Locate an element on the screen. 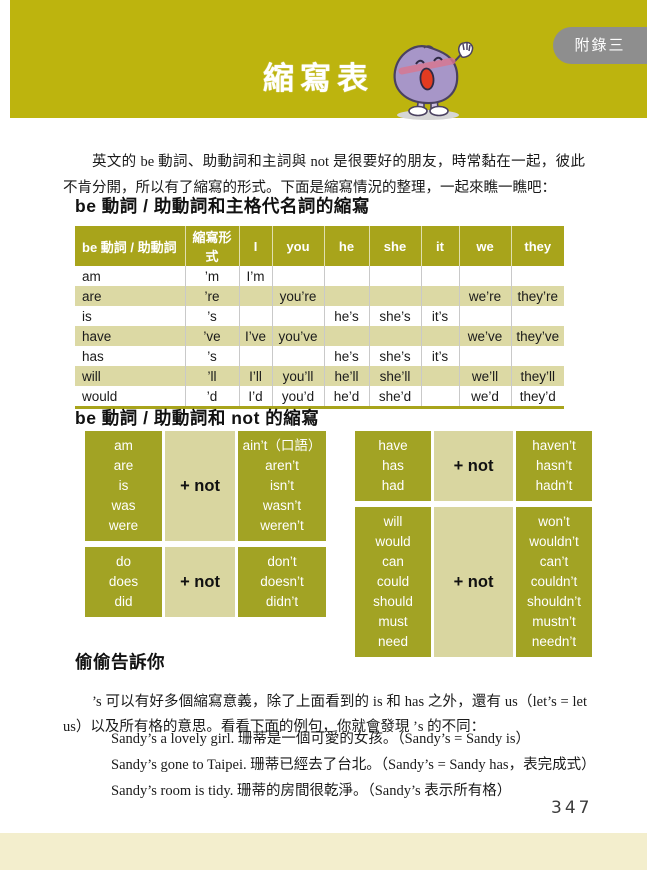 This screenshot has height=870, width=647. contraction: mustn’t is located at coordinates (554, 621).